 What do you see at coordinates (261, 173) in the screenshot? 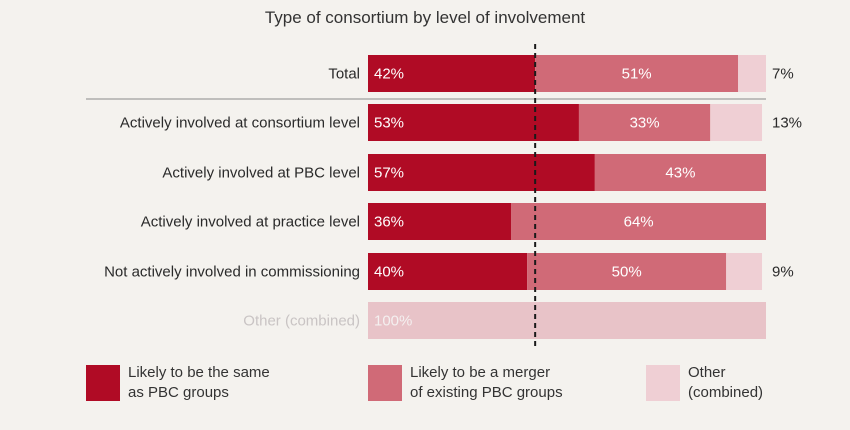
I see `category-label: Actively involved at PBC level` at bounding box center [261, 173].